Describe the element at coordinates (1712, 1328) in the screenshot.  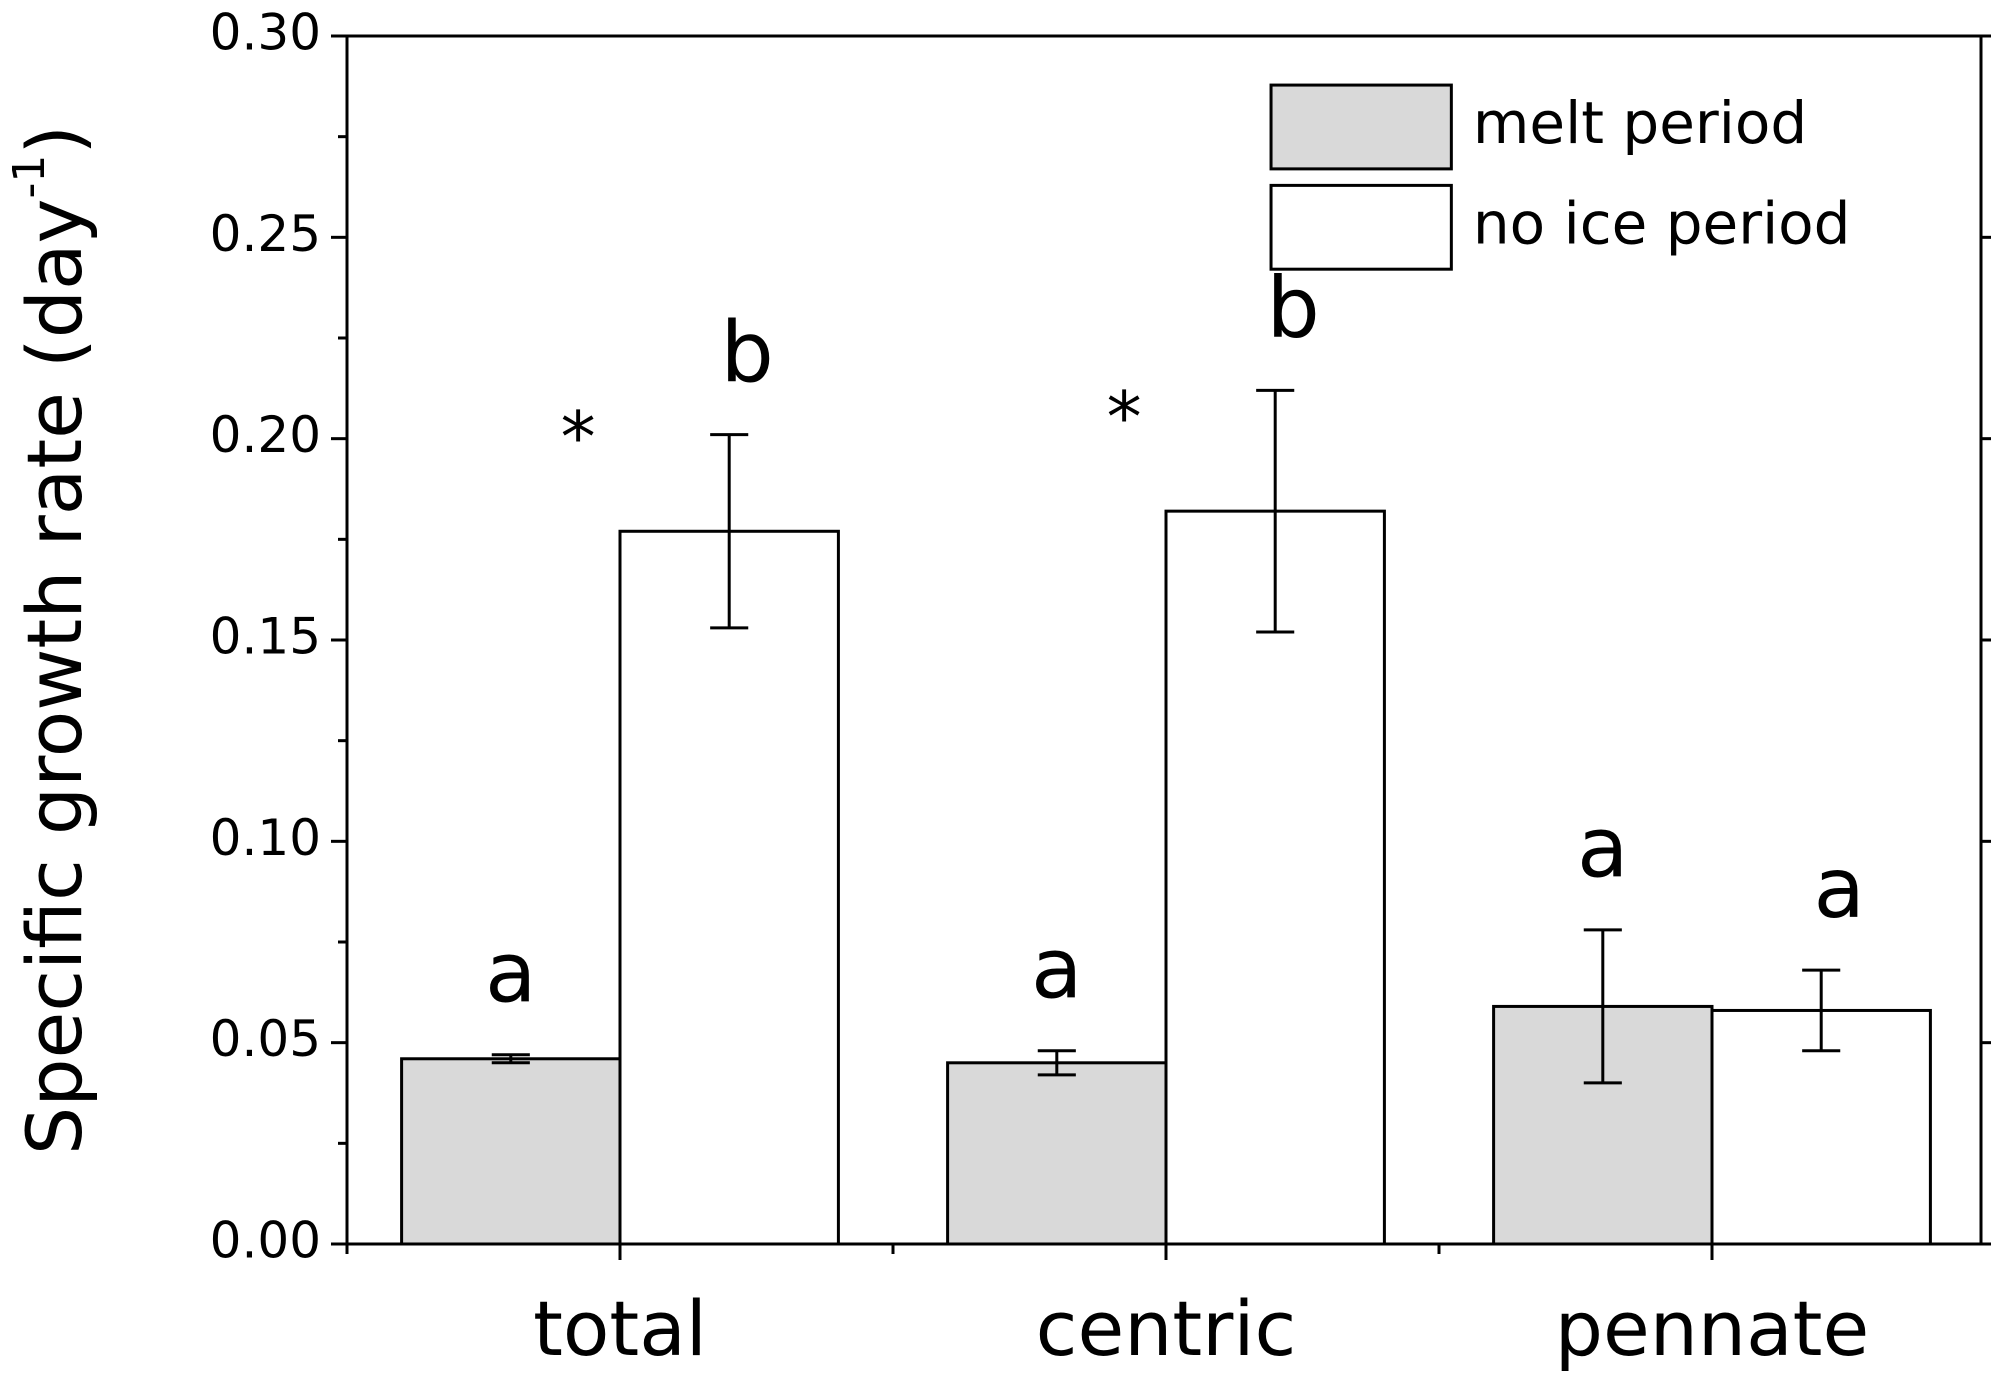
I see `x-tick-label: pennate` at that location.